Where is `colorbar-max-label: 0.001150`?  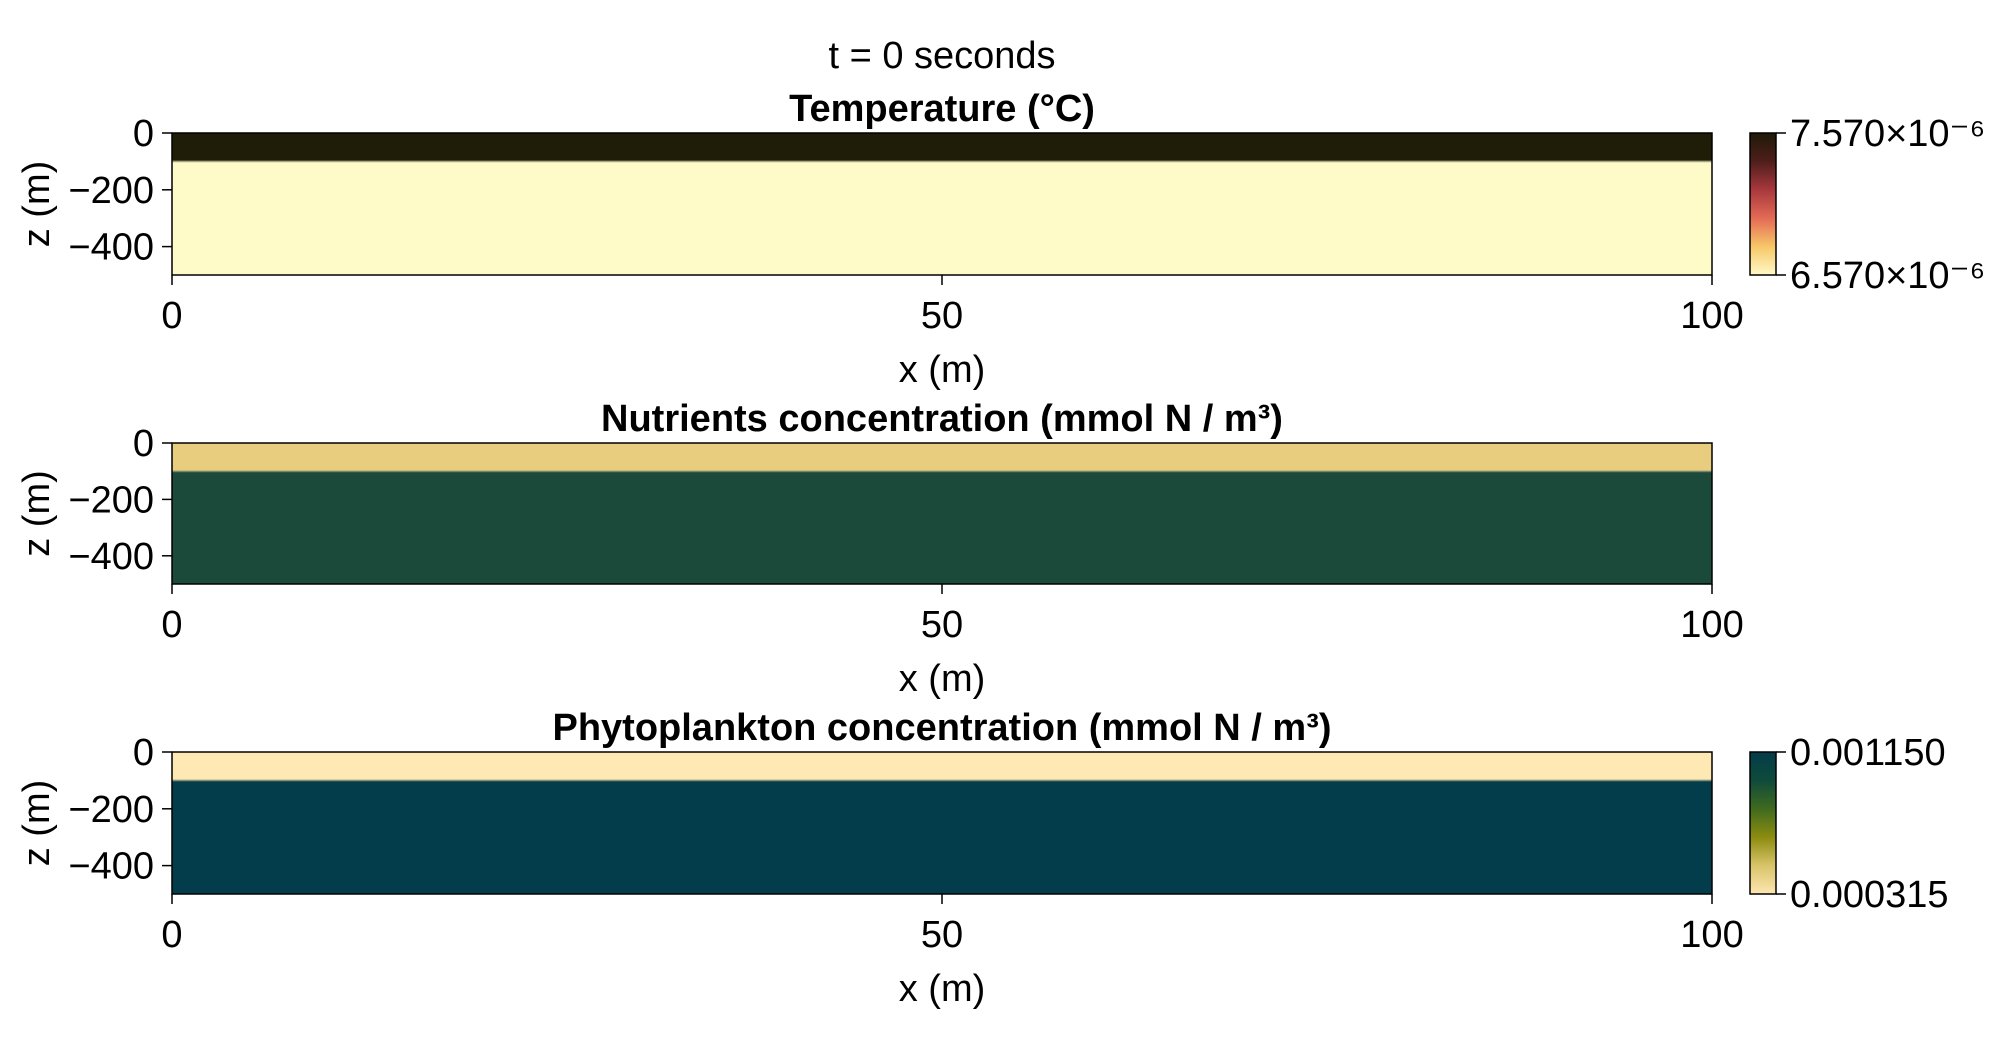
colorbar-max-label: 0.001150 is located at coordinates (1868, 753).